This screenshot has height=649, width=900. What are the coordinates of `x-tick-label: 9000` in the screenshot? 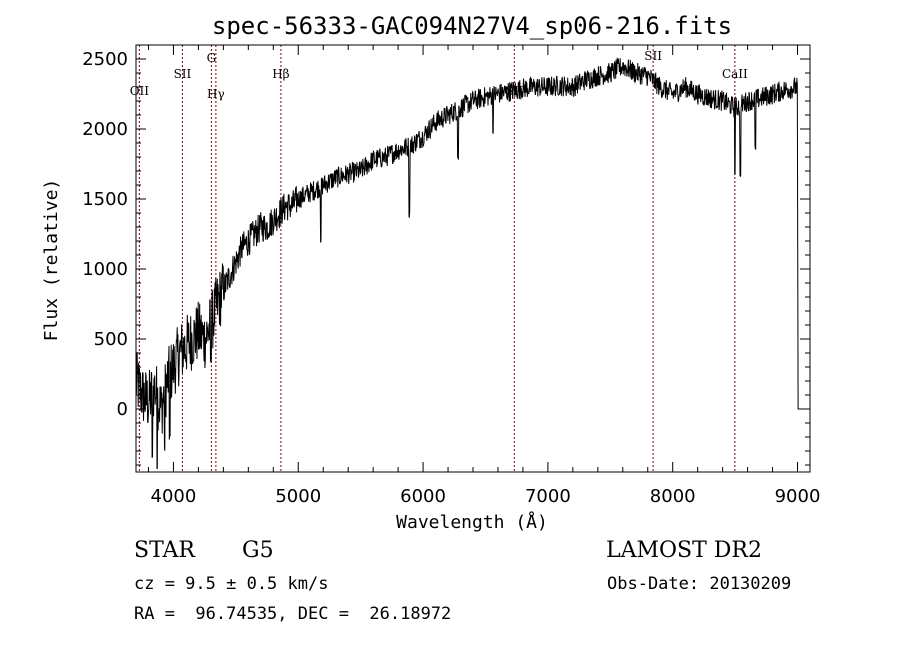 It's located at (798, 496).